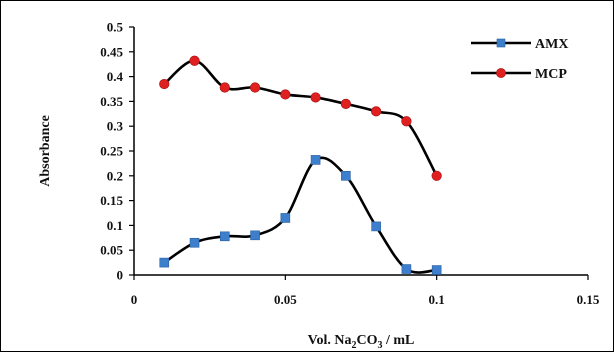 This screenshot has height=353, width=614. Describe the element at coordinates (115, 175) in the screenshot. I see `y-tick-label: 0.2` at that location.